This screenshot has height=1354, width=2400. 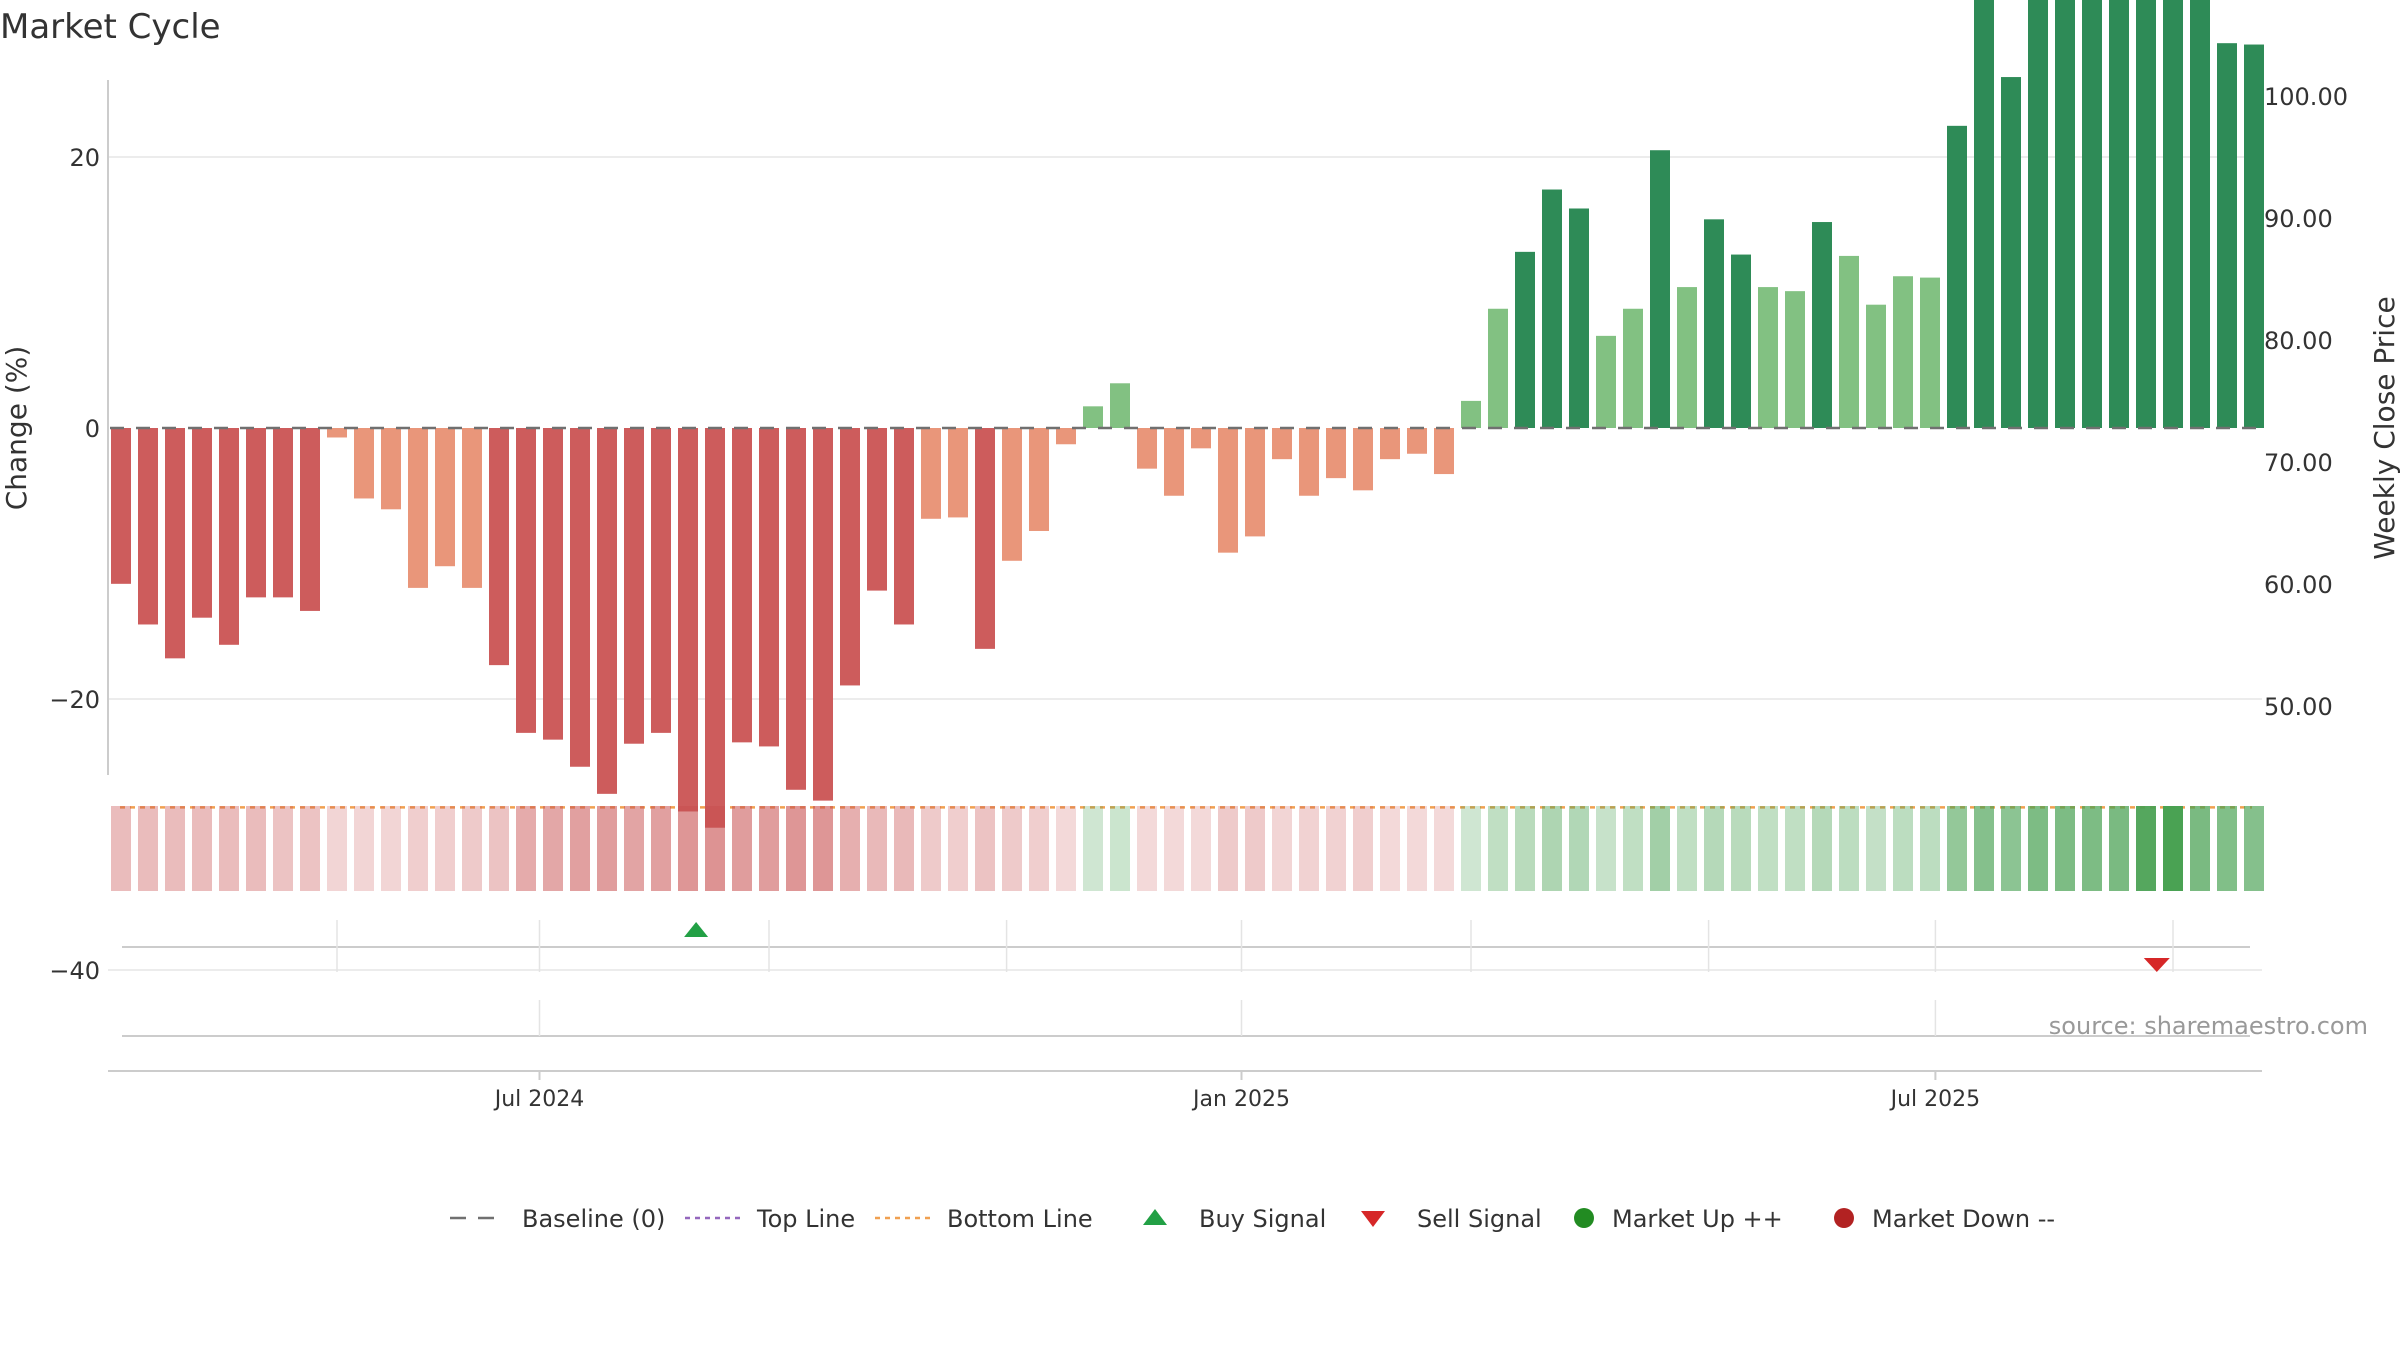 I want to click on y2-tick-label: 60.00, so click(x=2298, y=585).